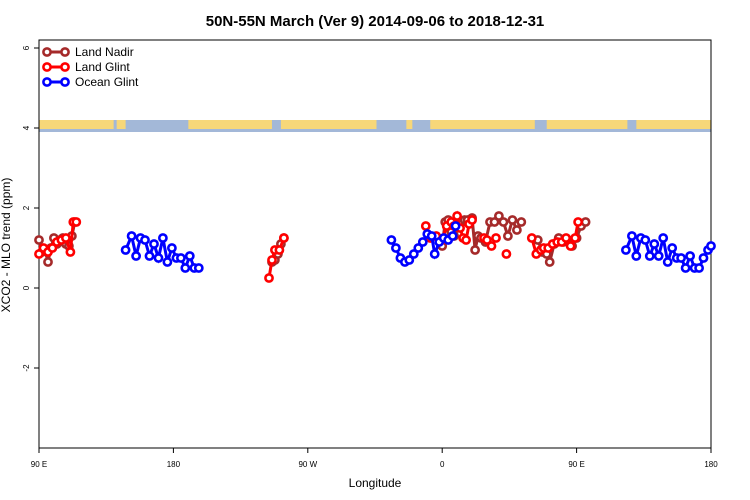 This screenshot has height=500, width=750. I want to click on world-map-strip, so click(375, 126).